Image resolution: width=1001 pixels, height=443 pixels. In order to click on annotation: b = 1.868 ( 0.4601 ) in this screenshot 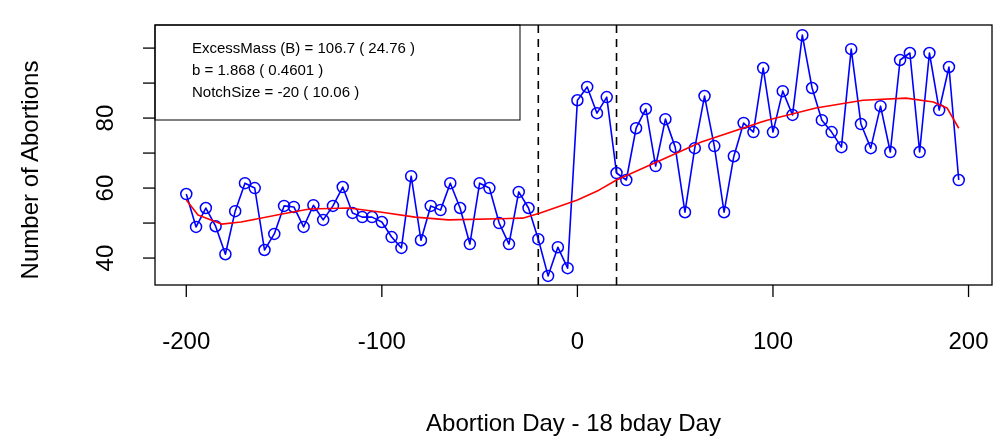, I will do `click(258, 69)`.